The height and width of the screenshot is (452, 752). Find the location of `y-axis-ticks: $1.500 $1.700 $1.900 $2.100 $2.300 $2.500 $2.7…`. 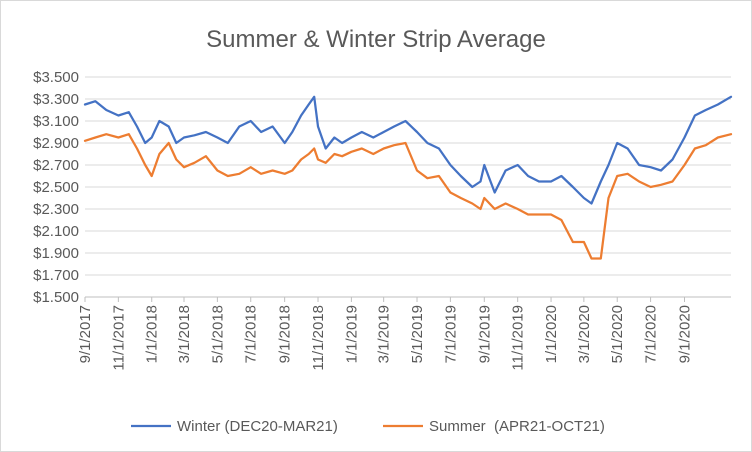

y-axis-ticks: $1.500 $1.700 $1.900 $2.100 $2.300 $2.500 $2.7… is located at coordinates (56, 187).